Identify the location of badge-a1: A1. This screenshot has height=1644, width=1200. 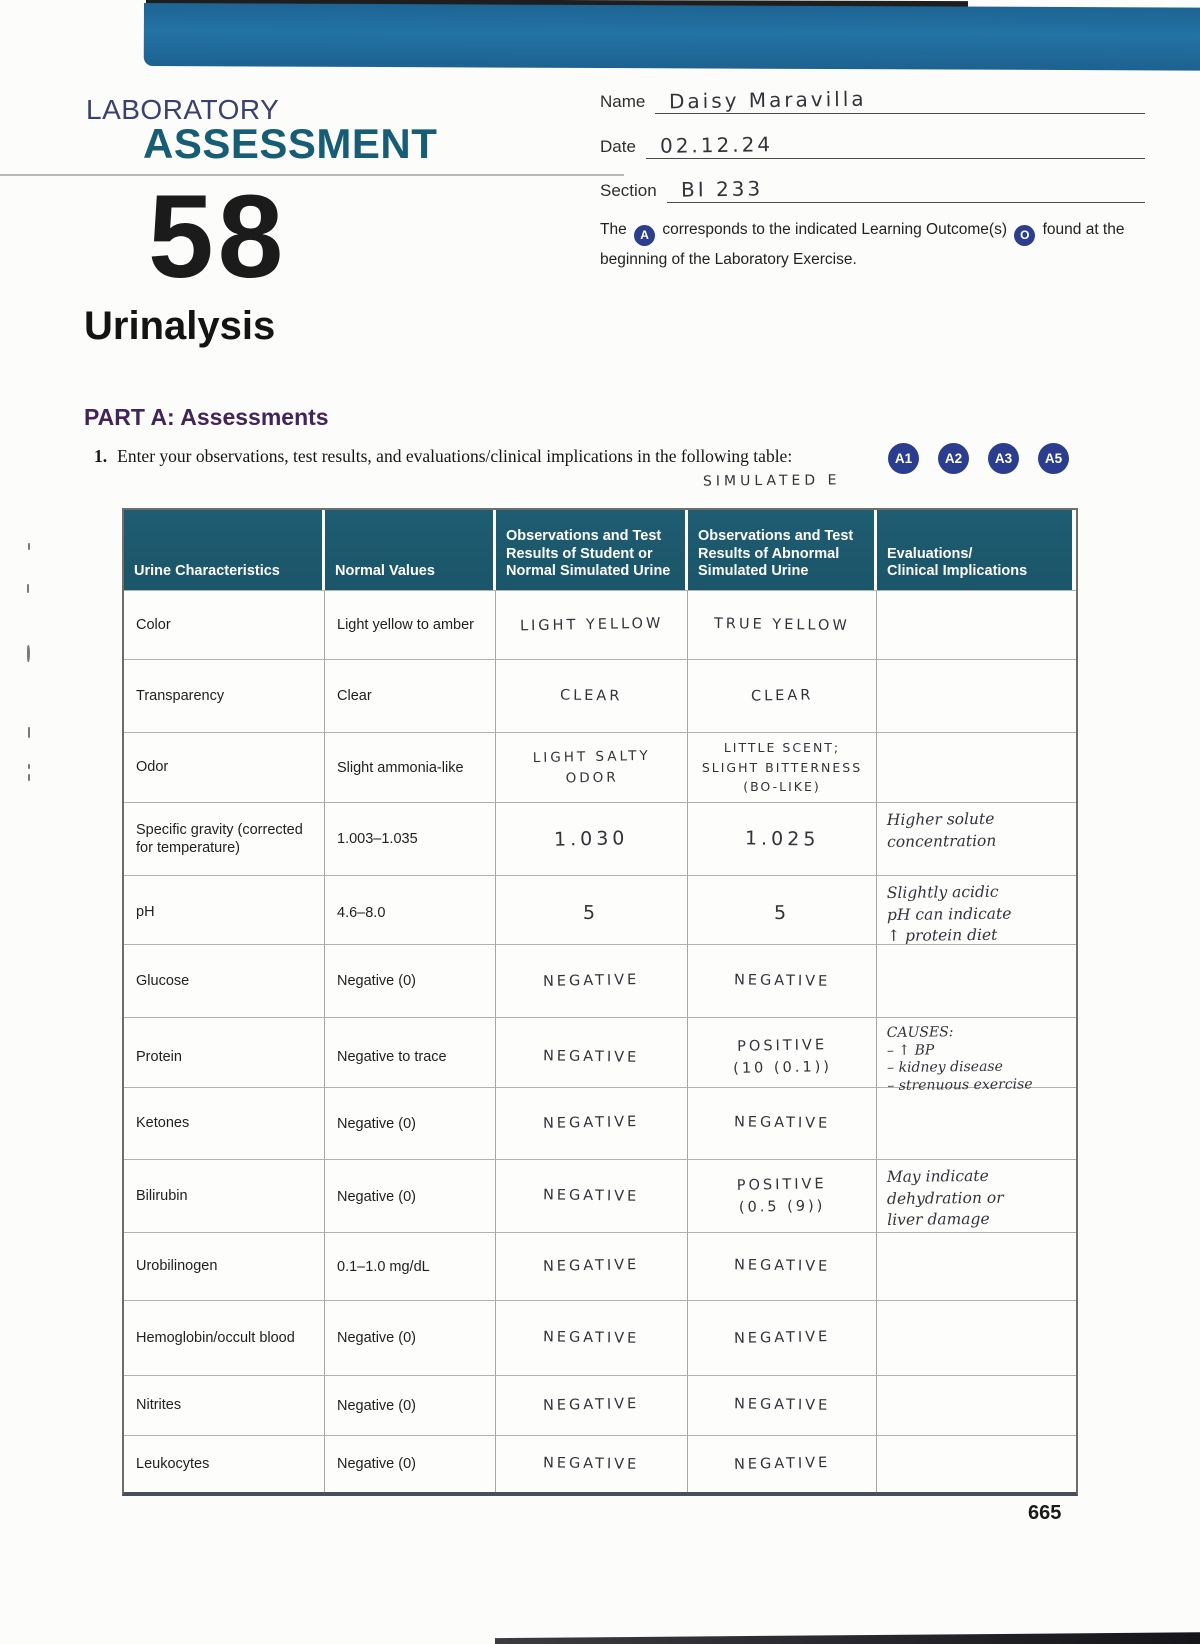
(903, 458).